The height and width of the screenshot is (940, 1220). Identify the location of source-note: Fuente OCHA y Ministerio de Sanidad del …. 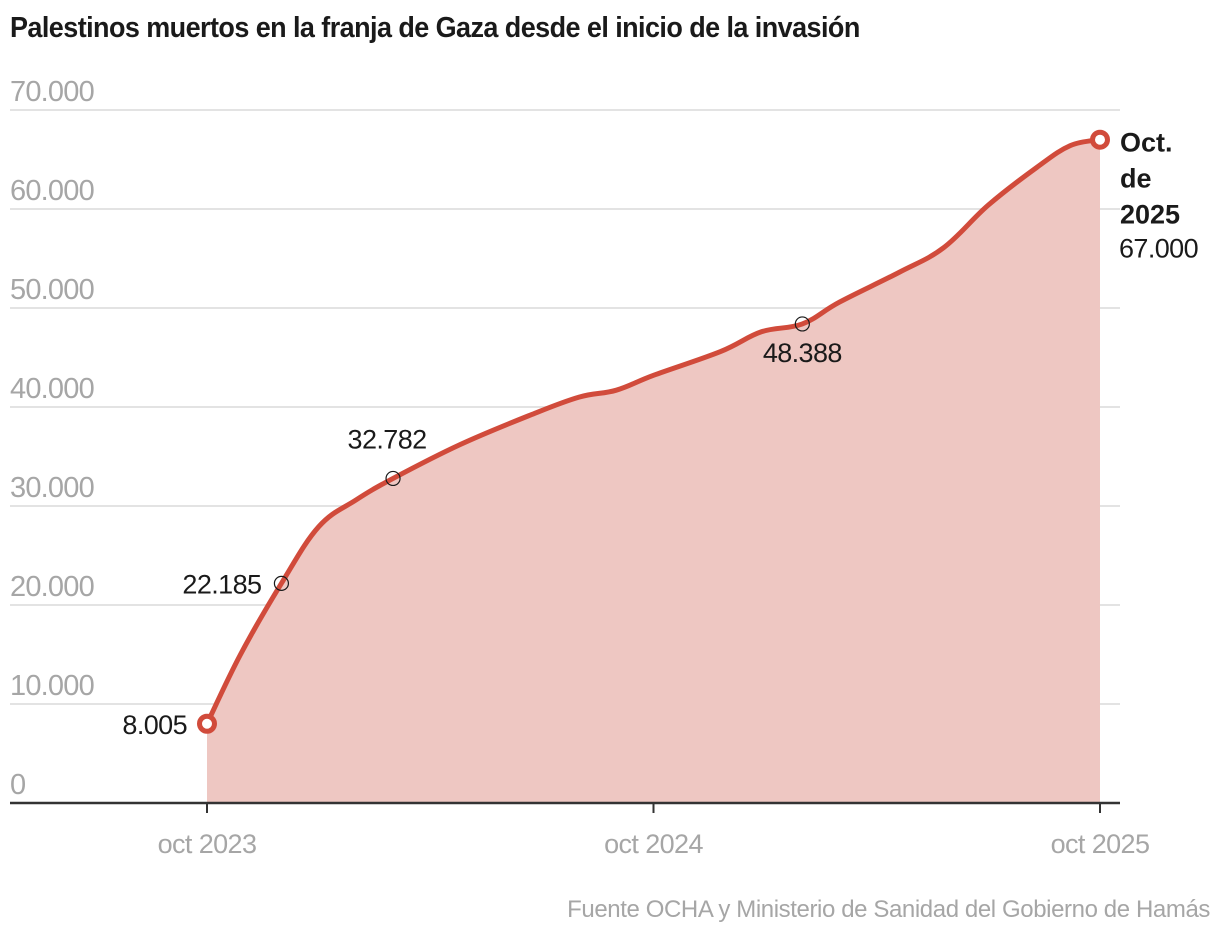
(888, 909).